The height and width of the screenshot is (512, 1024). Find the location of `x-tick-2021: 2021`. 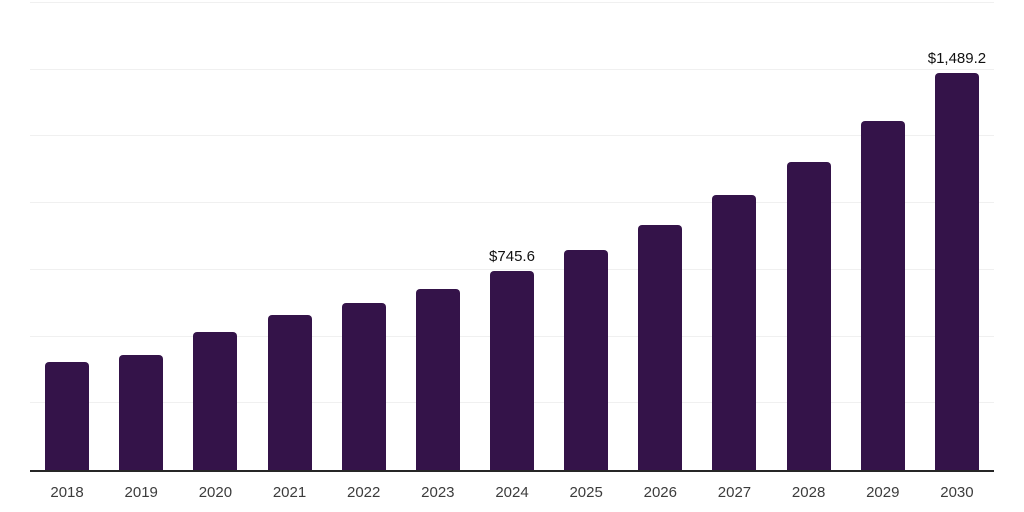

x-tick-2021: 2021 is located at coordinates (289, 492).